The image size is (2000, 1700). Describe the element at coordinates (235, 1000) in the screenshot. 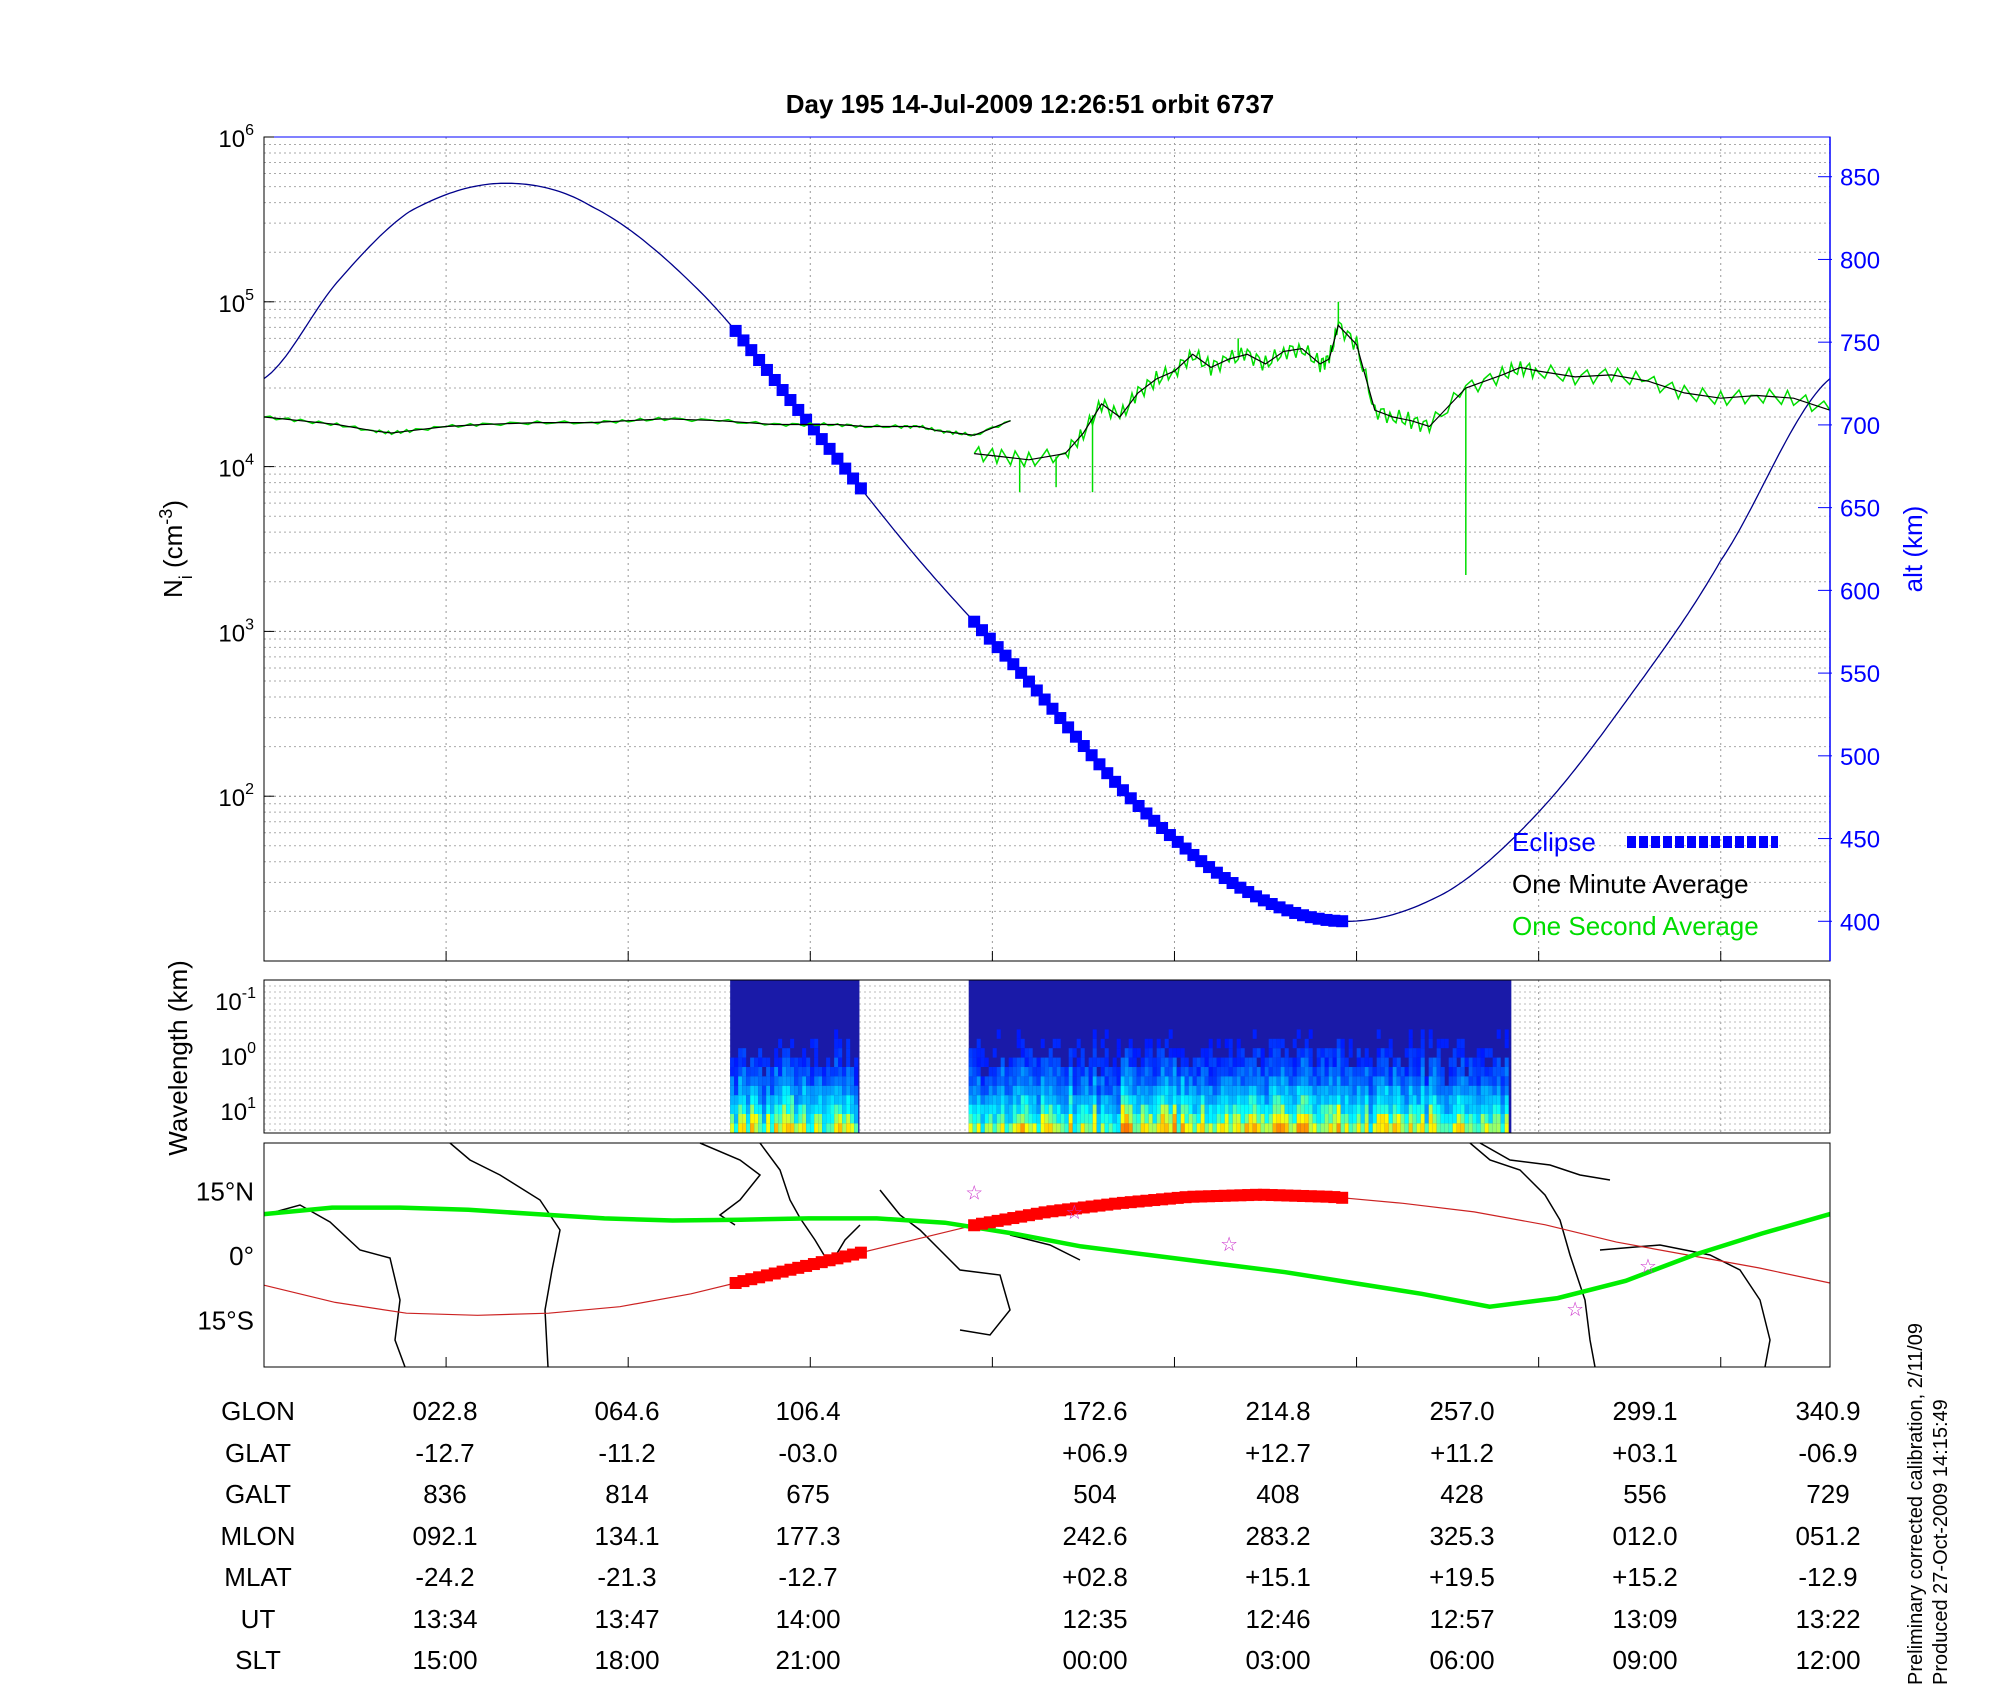

I see `wavelength-y-tick-label: 10-1` at that location.